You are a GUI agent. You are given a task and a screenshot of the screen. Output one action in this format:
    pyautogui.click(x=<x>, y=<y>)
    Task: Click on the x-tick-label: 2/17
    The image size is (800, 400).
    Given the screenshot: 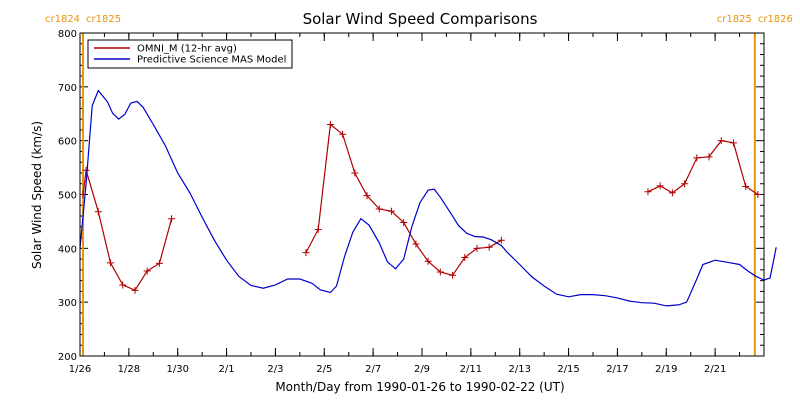 What is the action you would take?
    pyautogui.click(x=617, y=369)
    